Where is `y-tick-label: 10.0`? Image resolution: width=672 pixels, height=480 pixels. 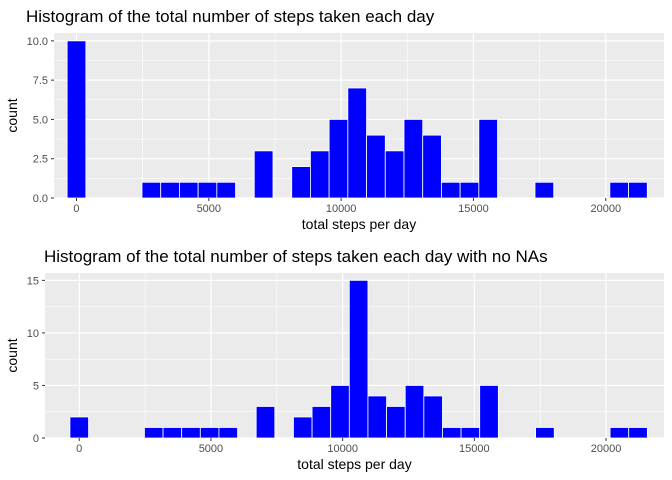
y-tick-label: 10.0 is located at coordinates (37, 42).